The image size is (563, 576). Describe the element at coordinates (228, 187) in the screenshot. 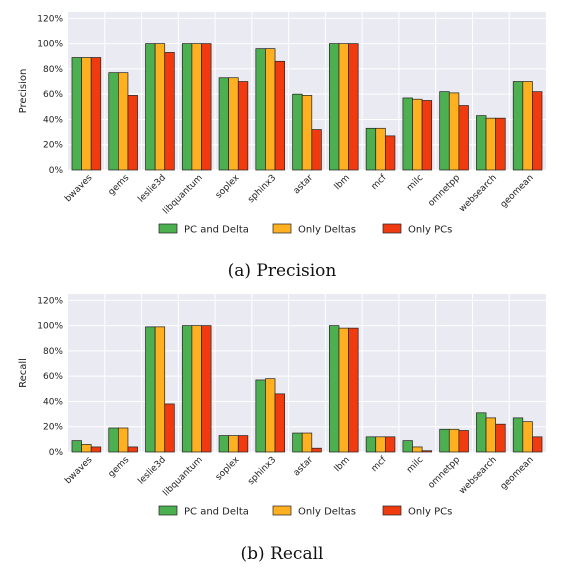

I see `x-tick-label: soplex` at that location.